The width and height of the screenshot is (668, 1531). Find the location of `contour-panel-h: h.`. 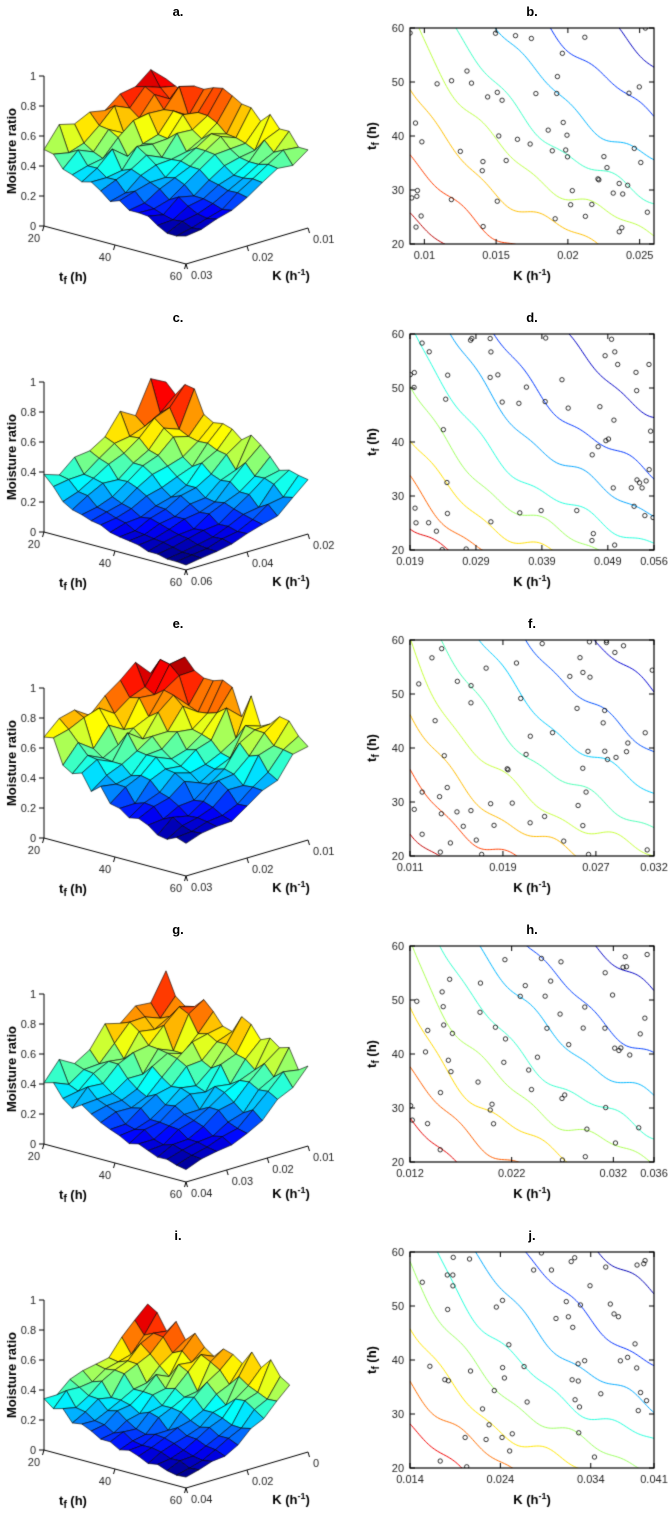

contour-panel-h: h. is located at coordinates (514, 1073).